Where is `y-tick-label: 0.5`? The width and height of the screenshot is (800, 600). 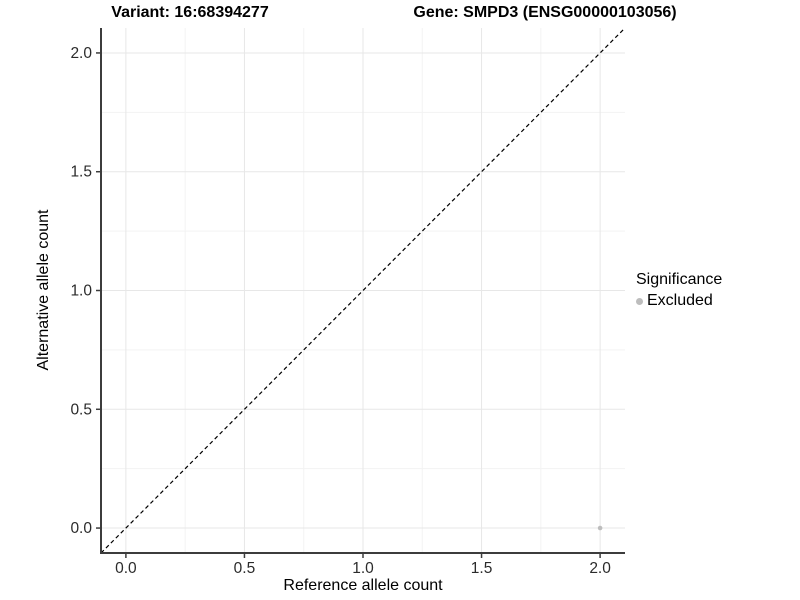 y-tick-label: 0.5 is located at coordinates (81, 409).